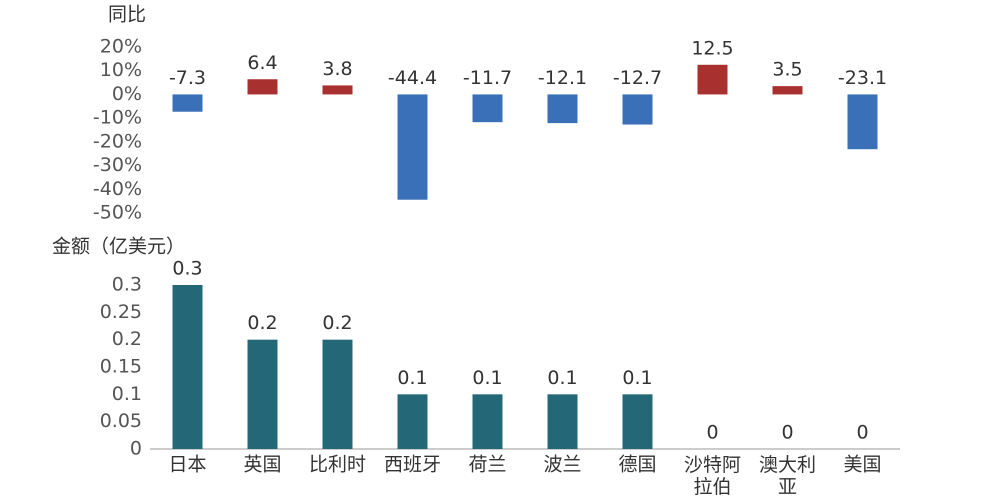 The width and height of the screenshot is (1000, 504). What do you see at coordinates (487, 78) in the screenshot?
I see `data-label: -11.7` at bounding box center [487, 78].